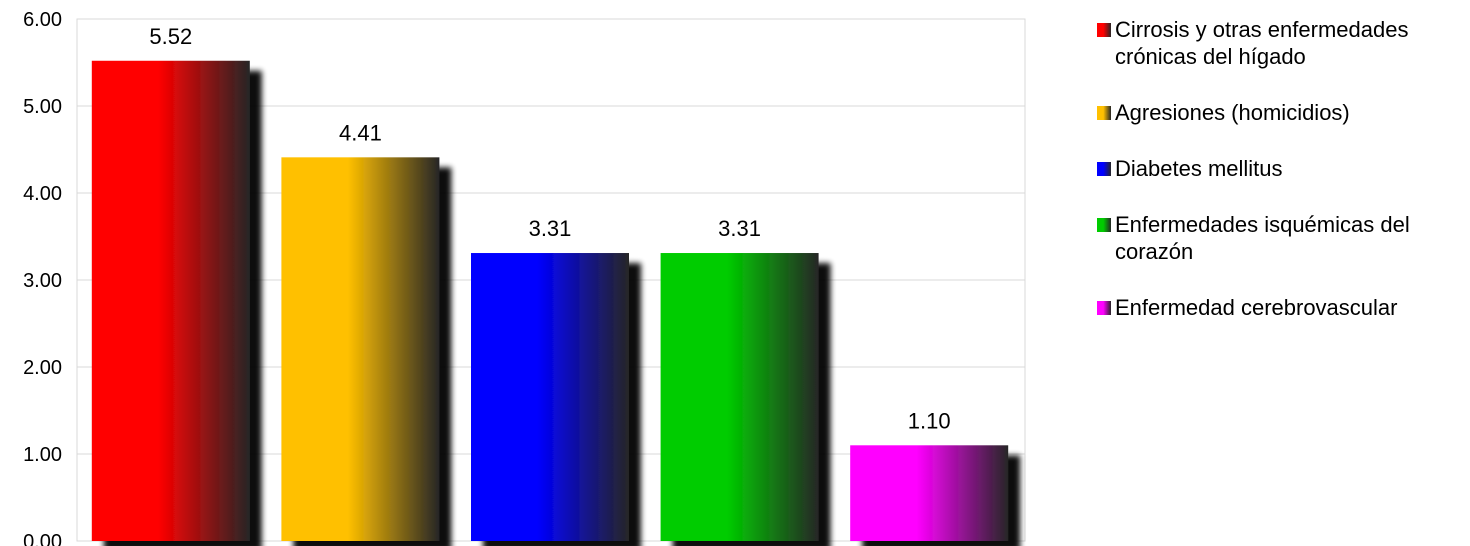 This screenshot has height=546, width=1470. What do you see at coordinates (42, 538) in the screenshot?
I see `y-tick-label: 0.00` at bounding box center [42, 538].